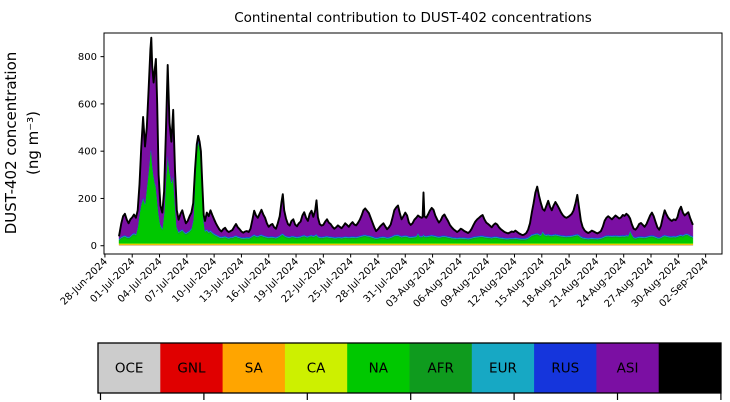 Image resolution: width=730 pixels, height=402 pixels. What do you see at coordinates (87, 104) in the screenshot?
I see `y-tick-label: 600` at bounding box center [87, 104].